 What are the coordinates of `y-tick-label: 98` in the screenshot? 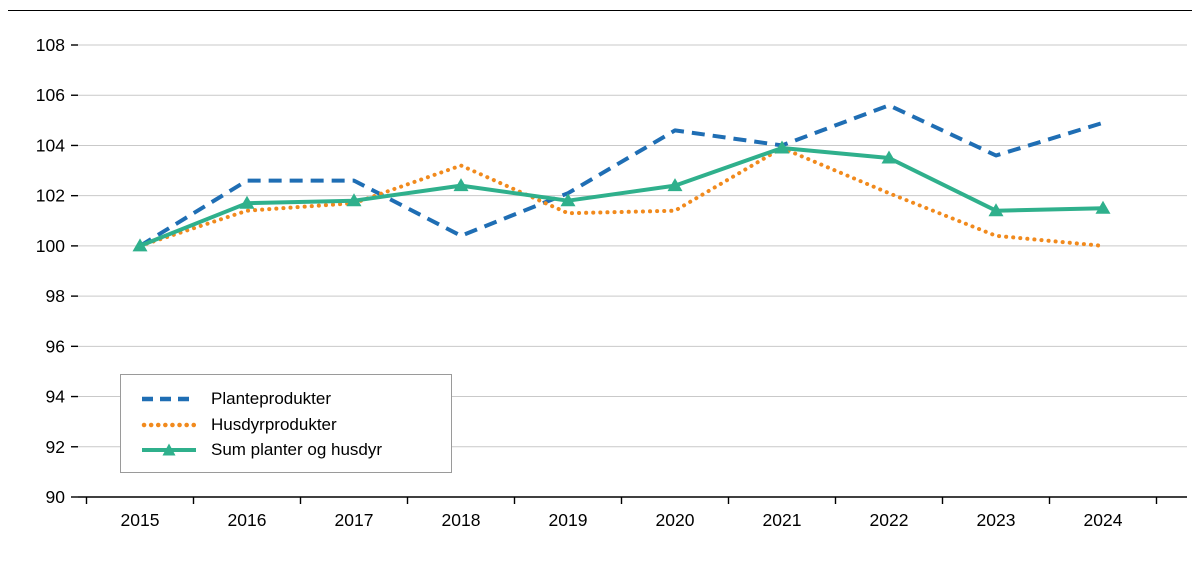 It's located at (55, 296).